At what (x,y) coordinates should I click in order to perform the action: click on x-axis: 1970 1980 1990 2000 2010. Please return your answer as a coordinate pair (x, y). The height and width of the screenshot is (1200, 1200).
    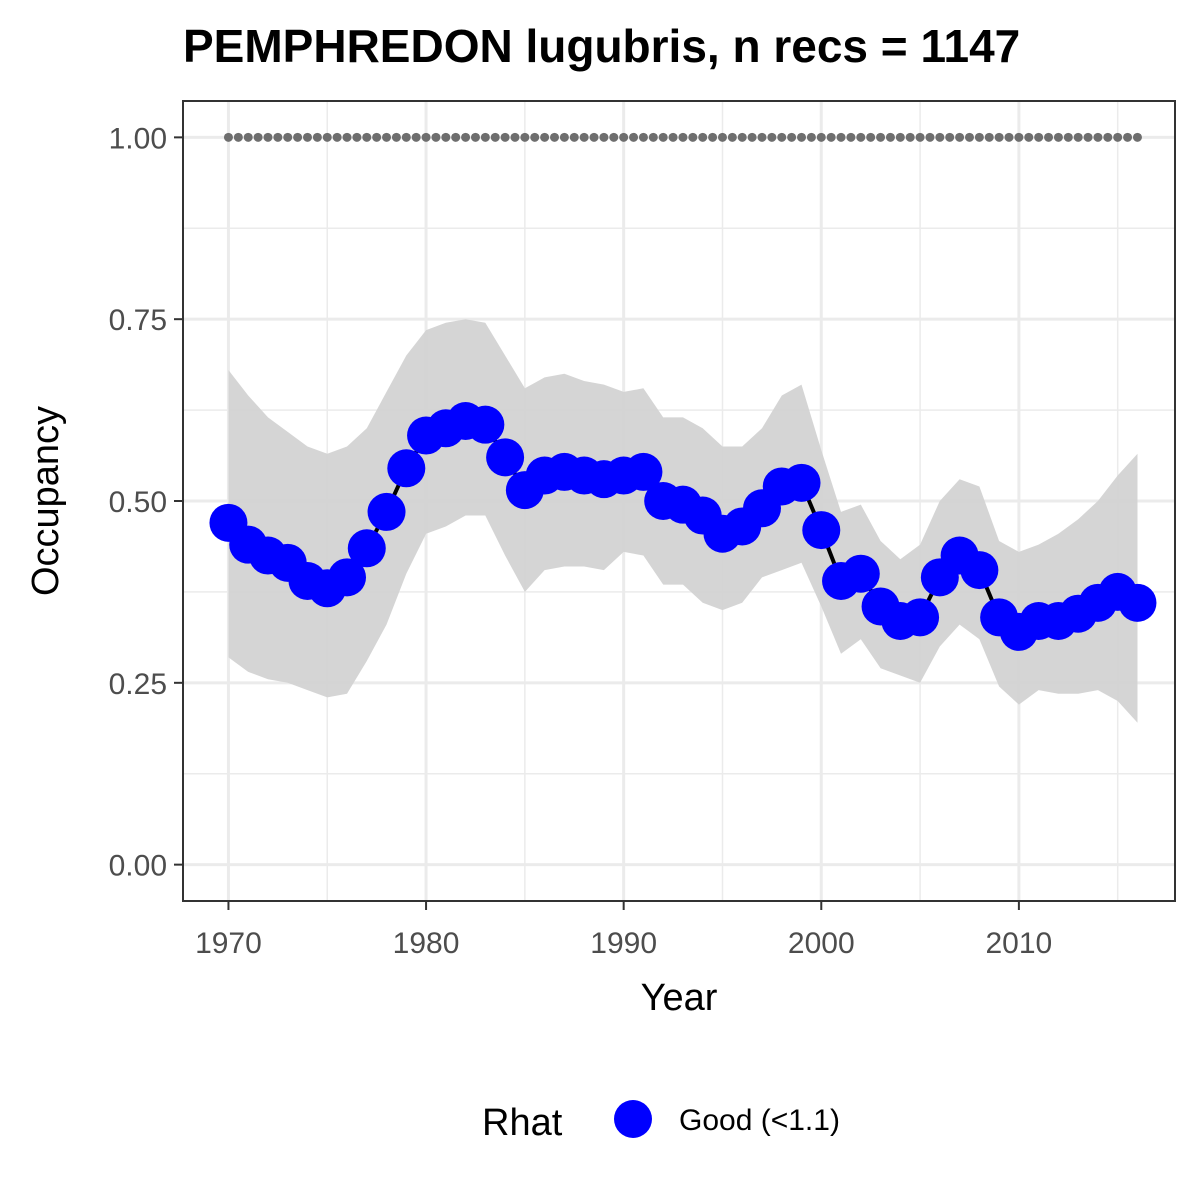
    Looking at the image, I should click on (623, 930).